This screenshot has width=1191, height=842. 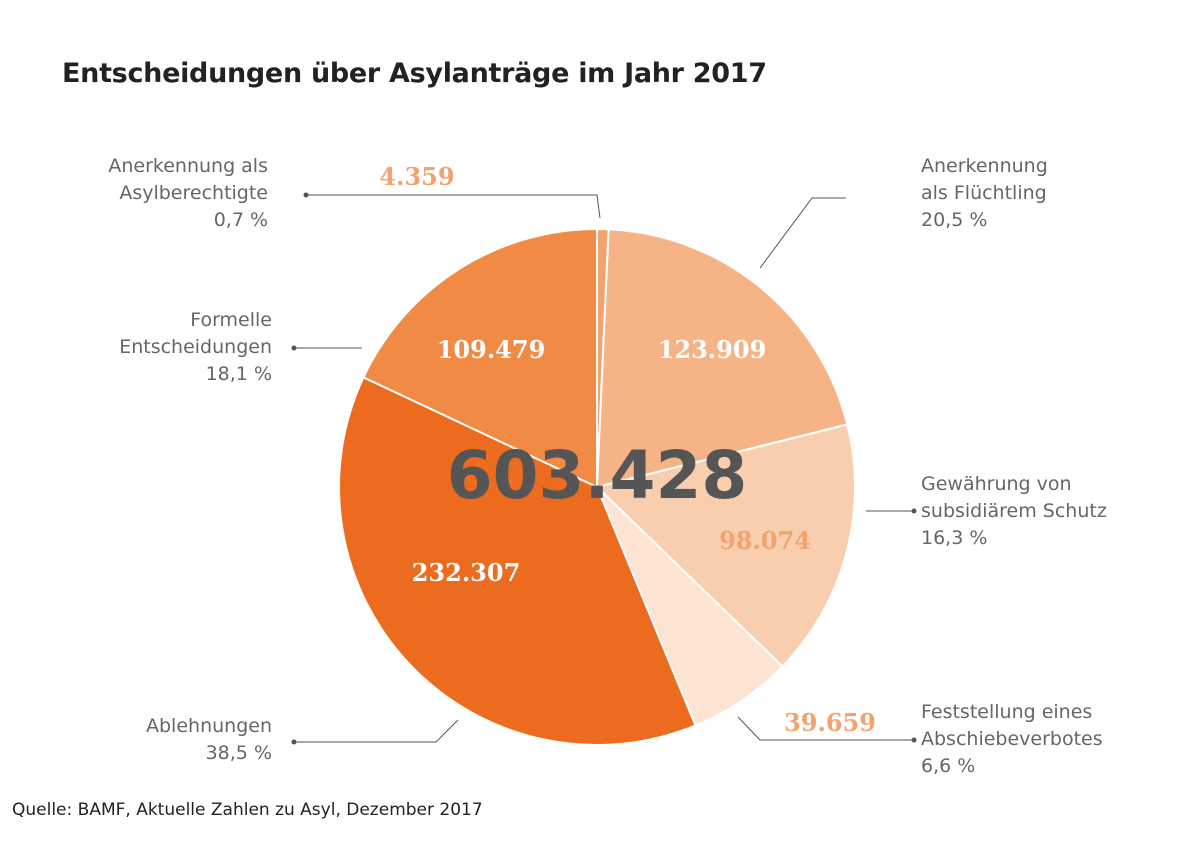 I want to click on slice-percent: 18,1 %, so click(x=239, y=374).